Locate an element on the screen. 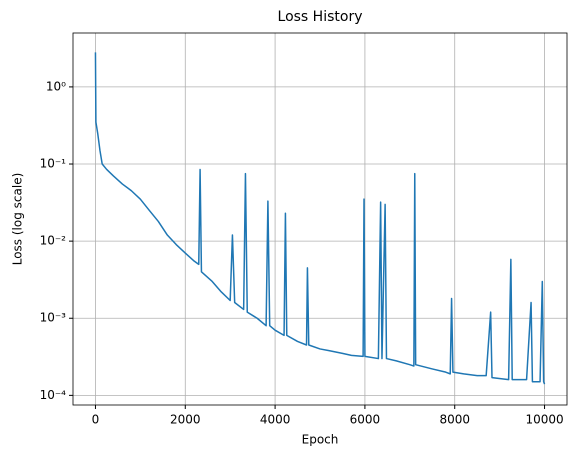  x-tick-label: 4000 is located at coordinates (275, 420).